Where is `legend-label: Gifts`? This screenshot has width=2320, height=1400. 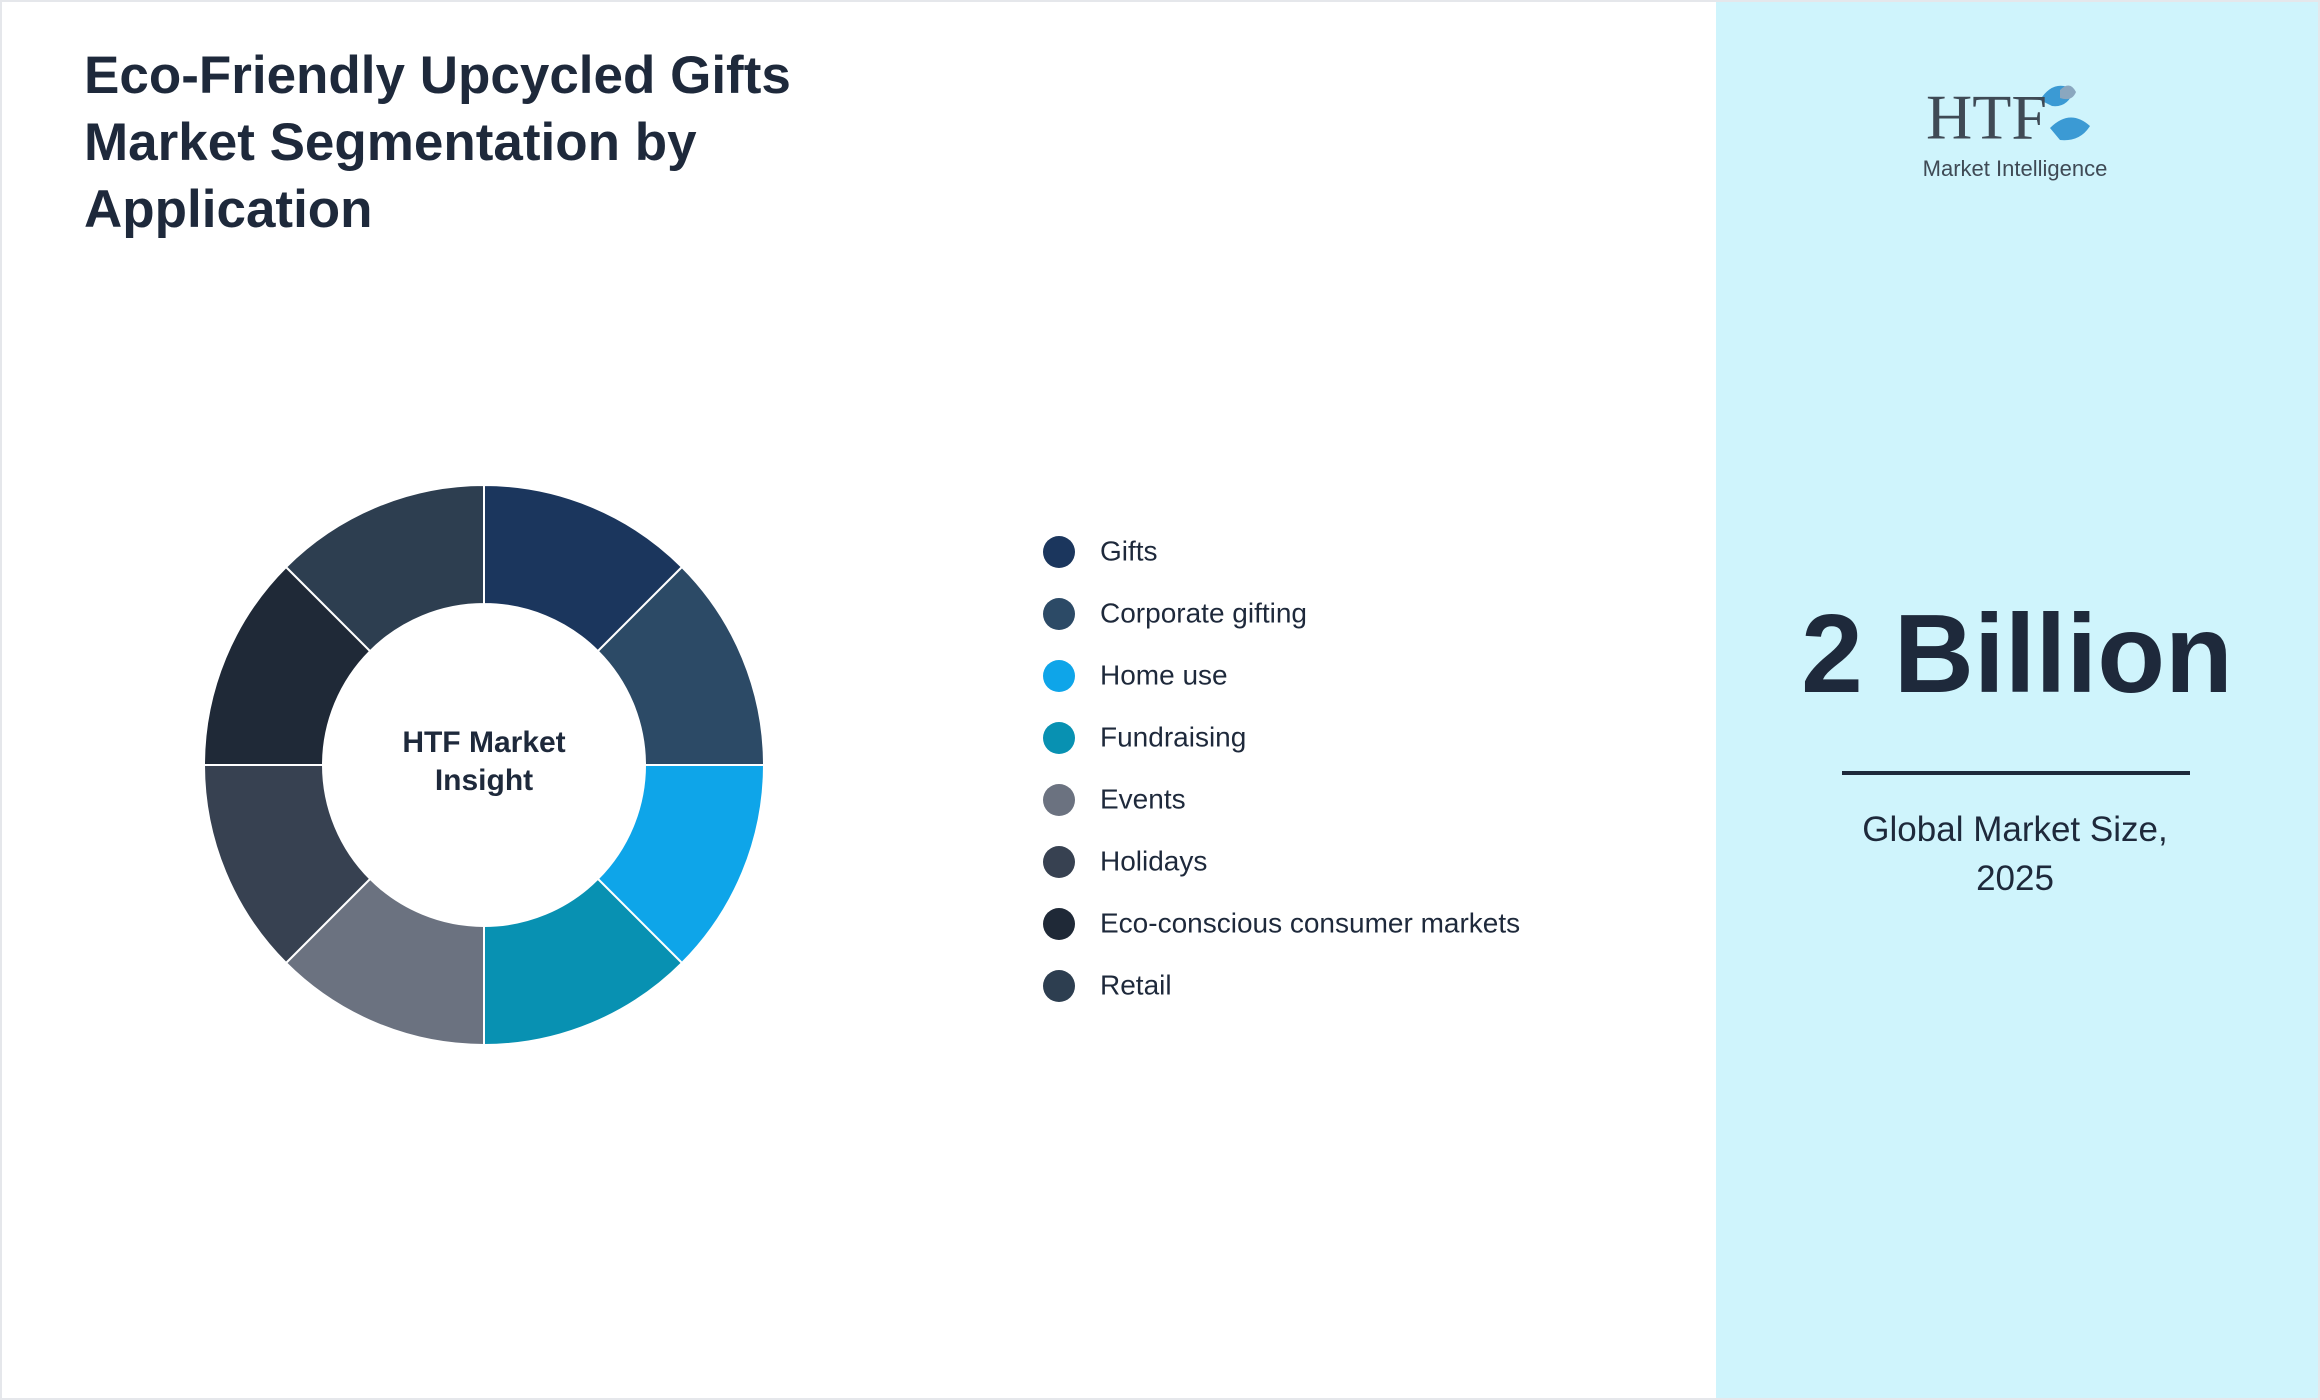
legend-label: Gifts is located at coordinates (1129, 550).